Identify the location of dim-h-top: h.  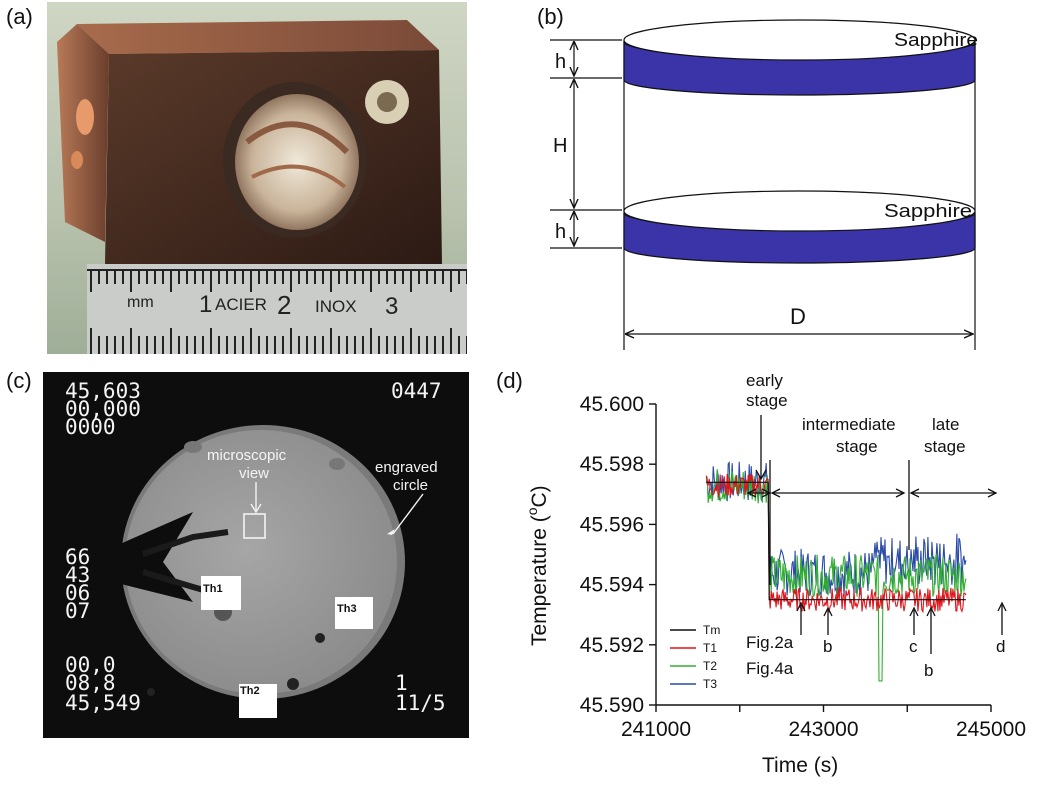
(560, 62).